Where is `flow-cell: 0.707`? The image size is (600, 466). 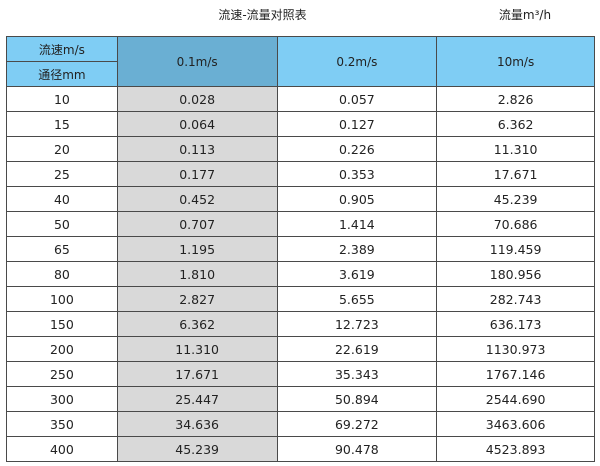
flow-cell: 0.707 is located at coordinates (197, 224).